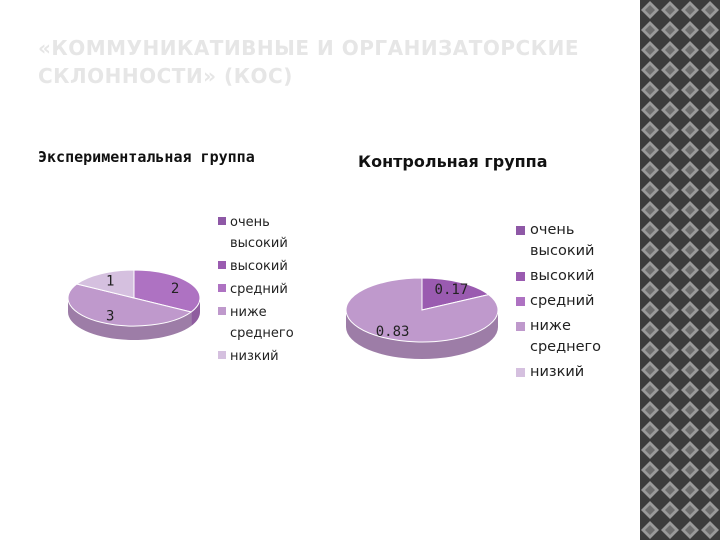 Image resolution: width=720 pixels, height=540 pixels. I want to click on pie-chart-experimental: 2 3 1, so click(134, 304).